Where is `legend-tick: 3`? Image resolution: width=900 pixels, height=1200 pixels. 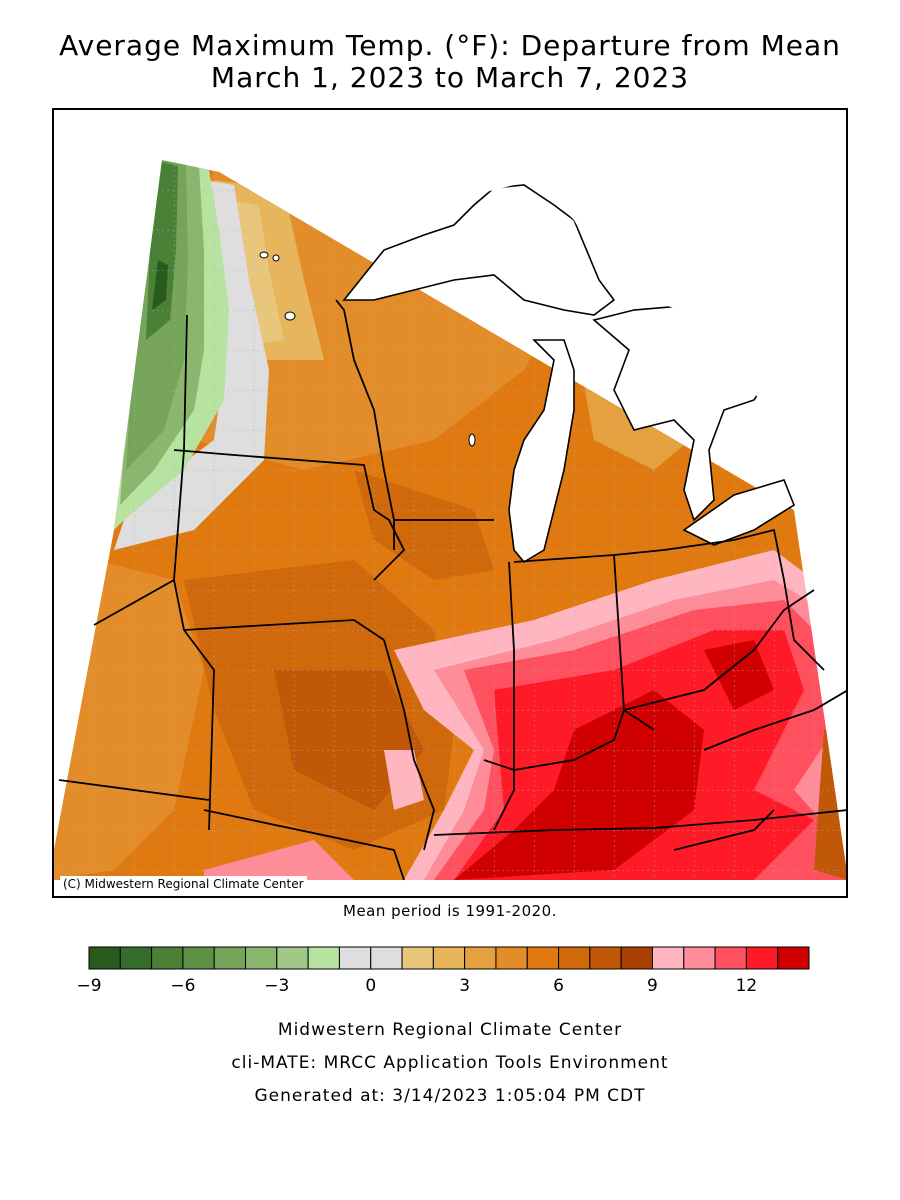
legend-tick: 3 is located at coordinates (465, 986).